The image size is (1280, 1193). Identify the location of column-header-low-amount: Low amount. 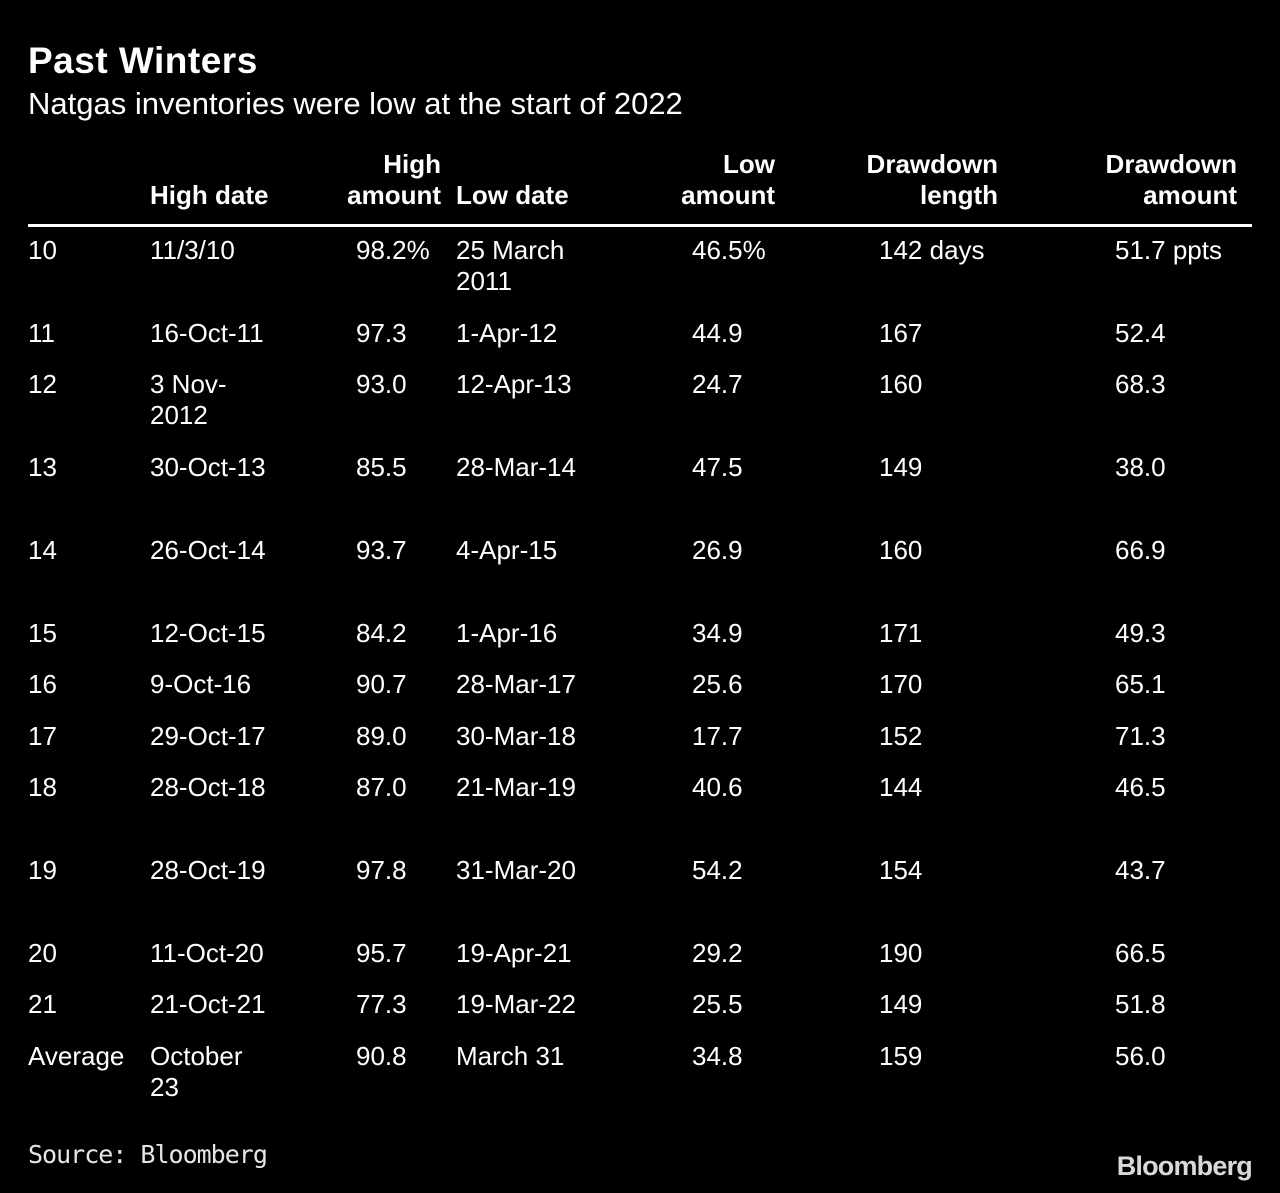
(728, 179).